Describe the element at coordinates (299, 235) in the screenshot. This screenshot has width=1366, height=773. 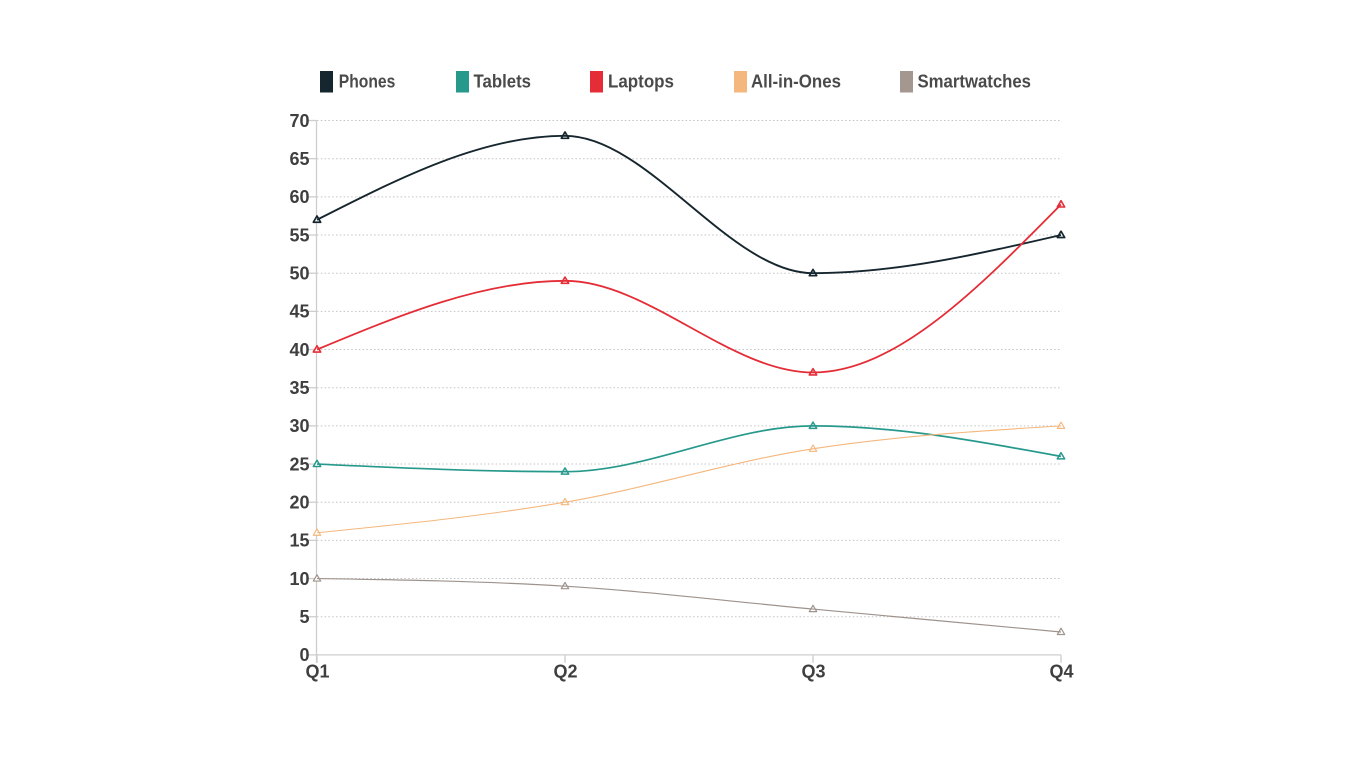
I see `svg-text: 55` at that location.